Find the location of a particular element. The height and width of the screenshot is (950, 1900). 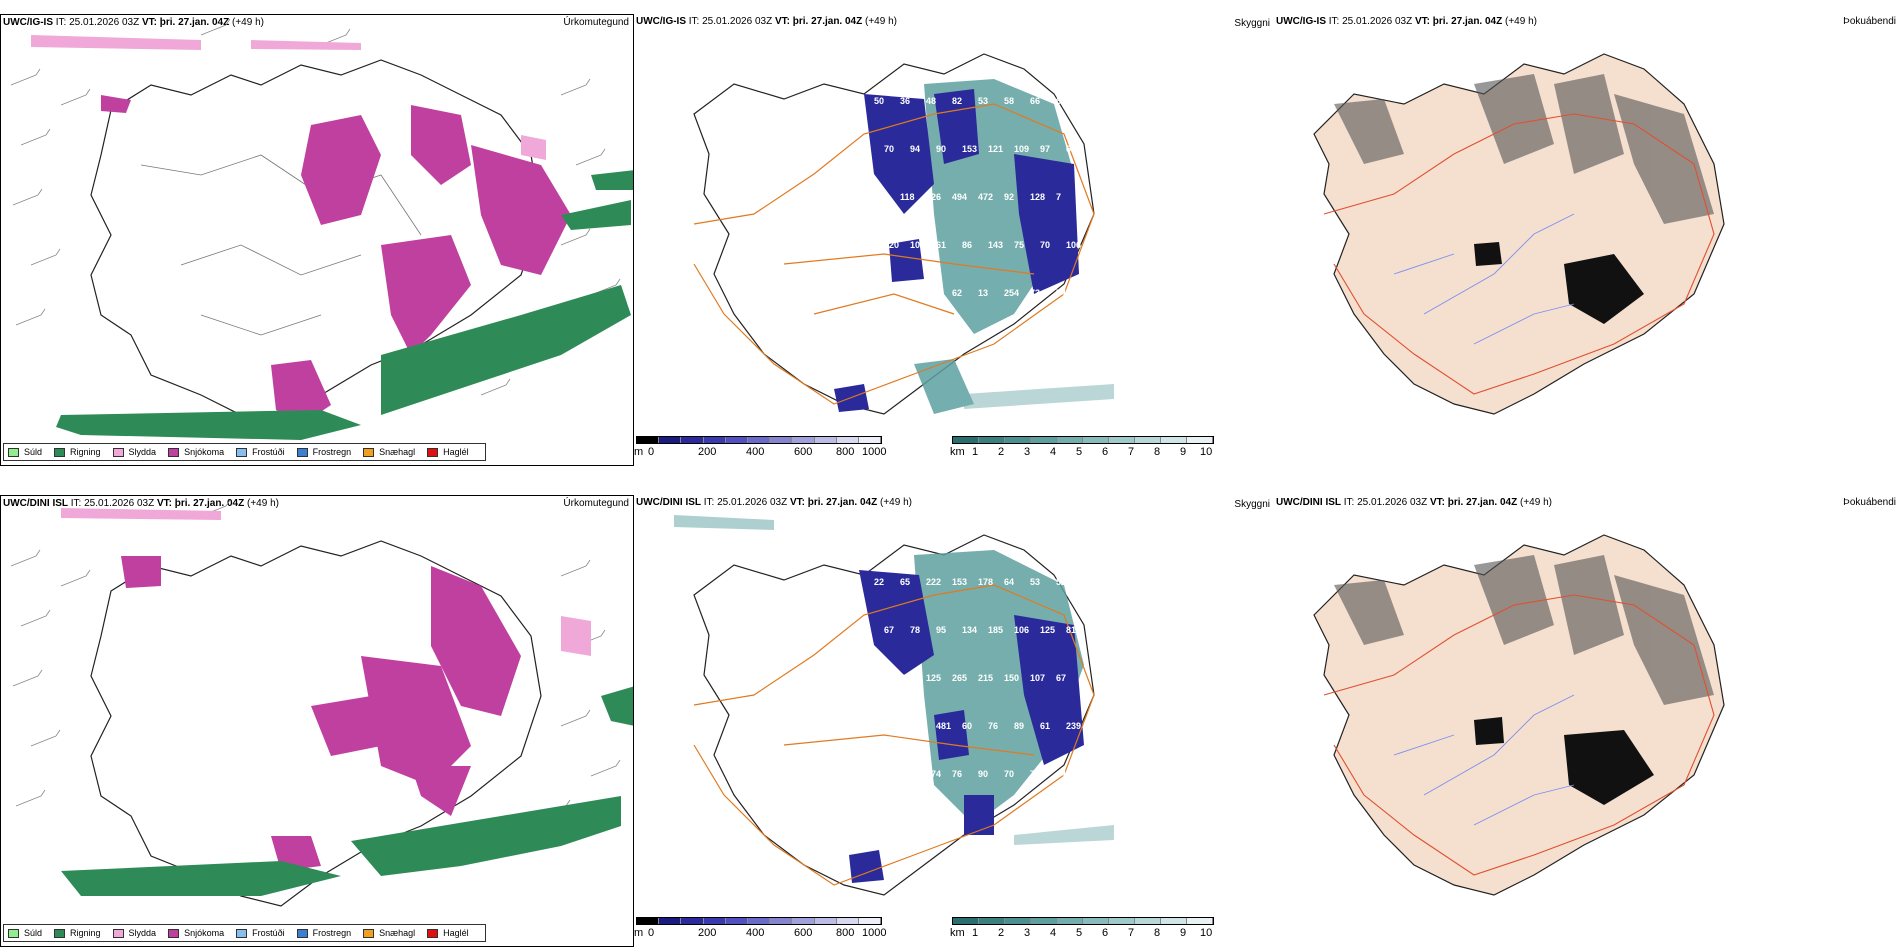

colorbar-unit: km is located at coordinates (957, 452).